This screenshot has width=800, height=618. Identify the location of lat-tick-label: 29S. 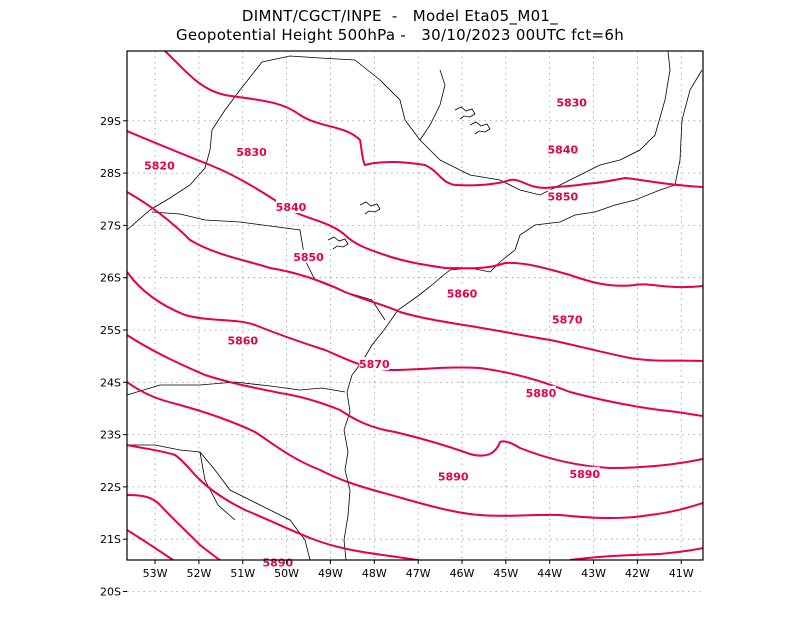
(110, 121).